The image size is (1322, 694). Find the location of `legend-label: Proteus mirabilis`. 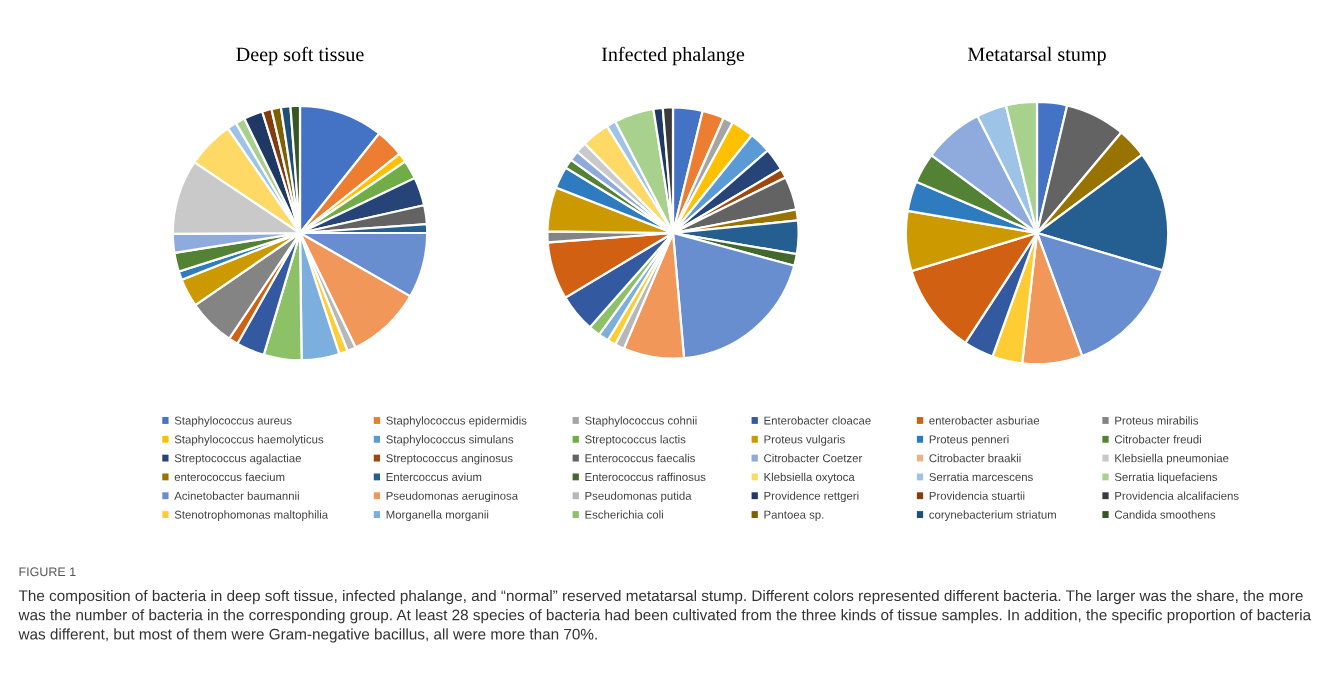

legend-label: Proteus mirabilis is located at coordinates (1157, 420).